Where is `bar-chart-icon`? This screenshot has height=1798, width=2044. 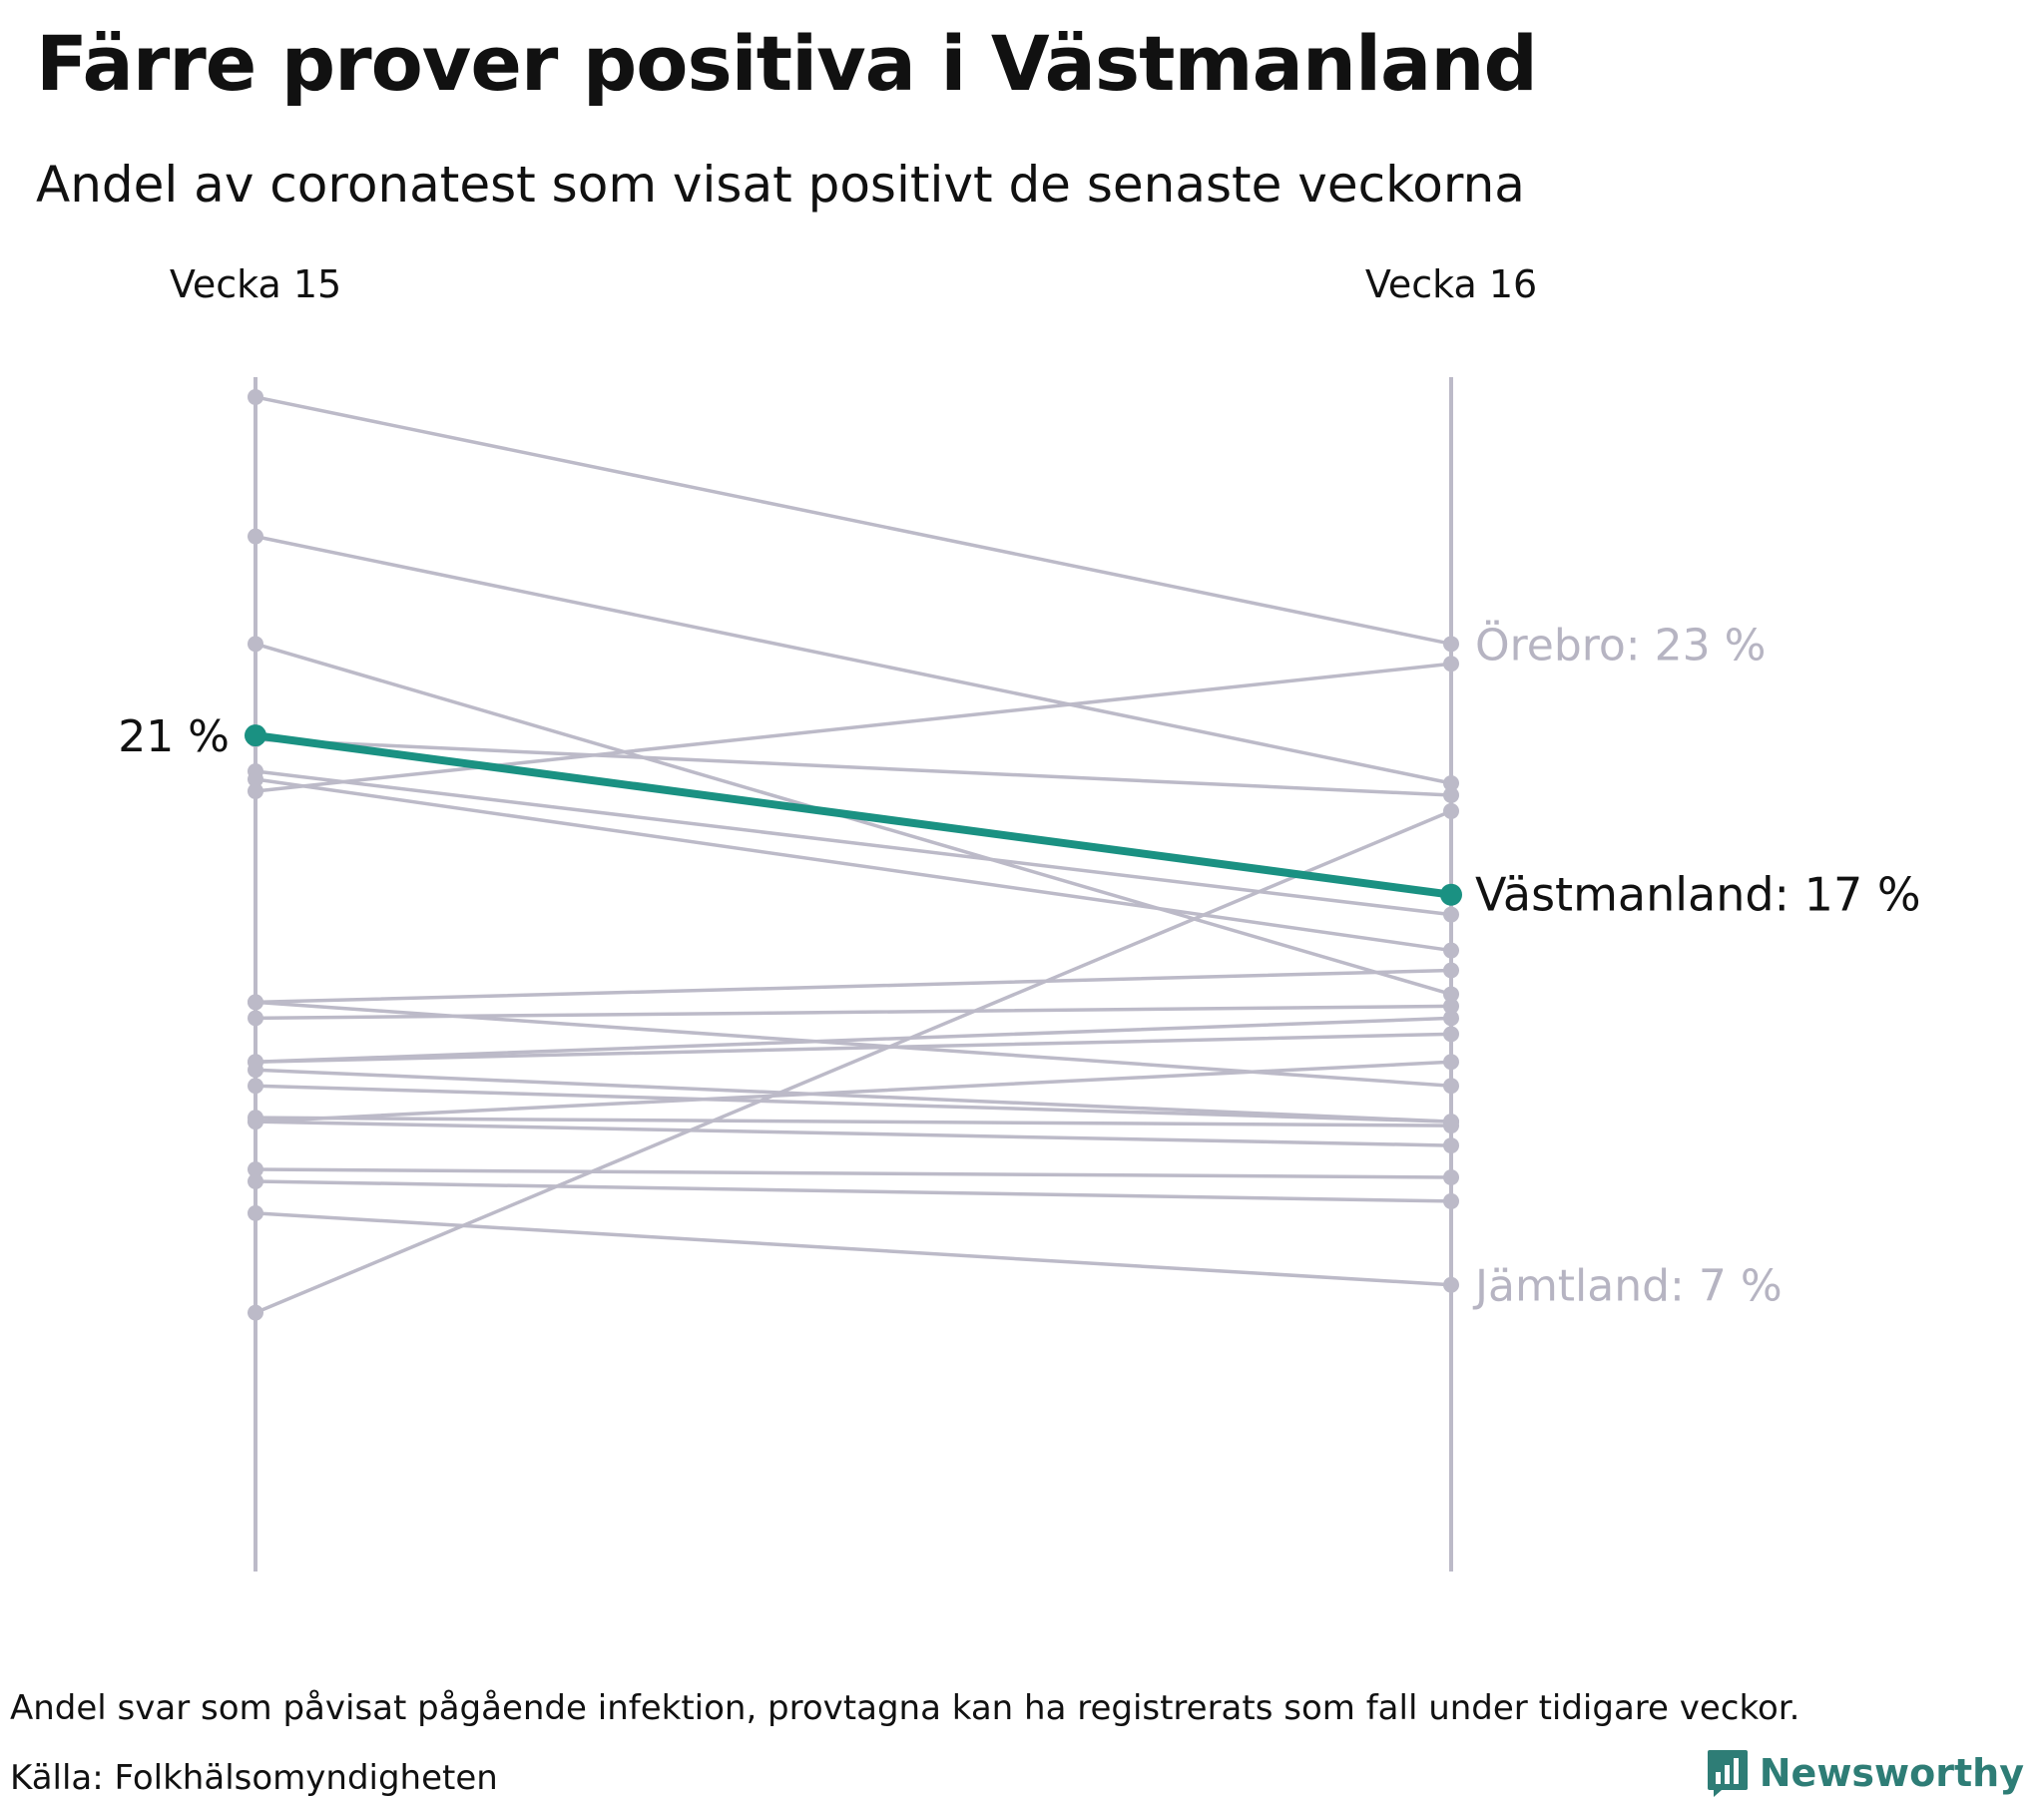 bar-chart-icon is located at coordinates (1727, 1773).